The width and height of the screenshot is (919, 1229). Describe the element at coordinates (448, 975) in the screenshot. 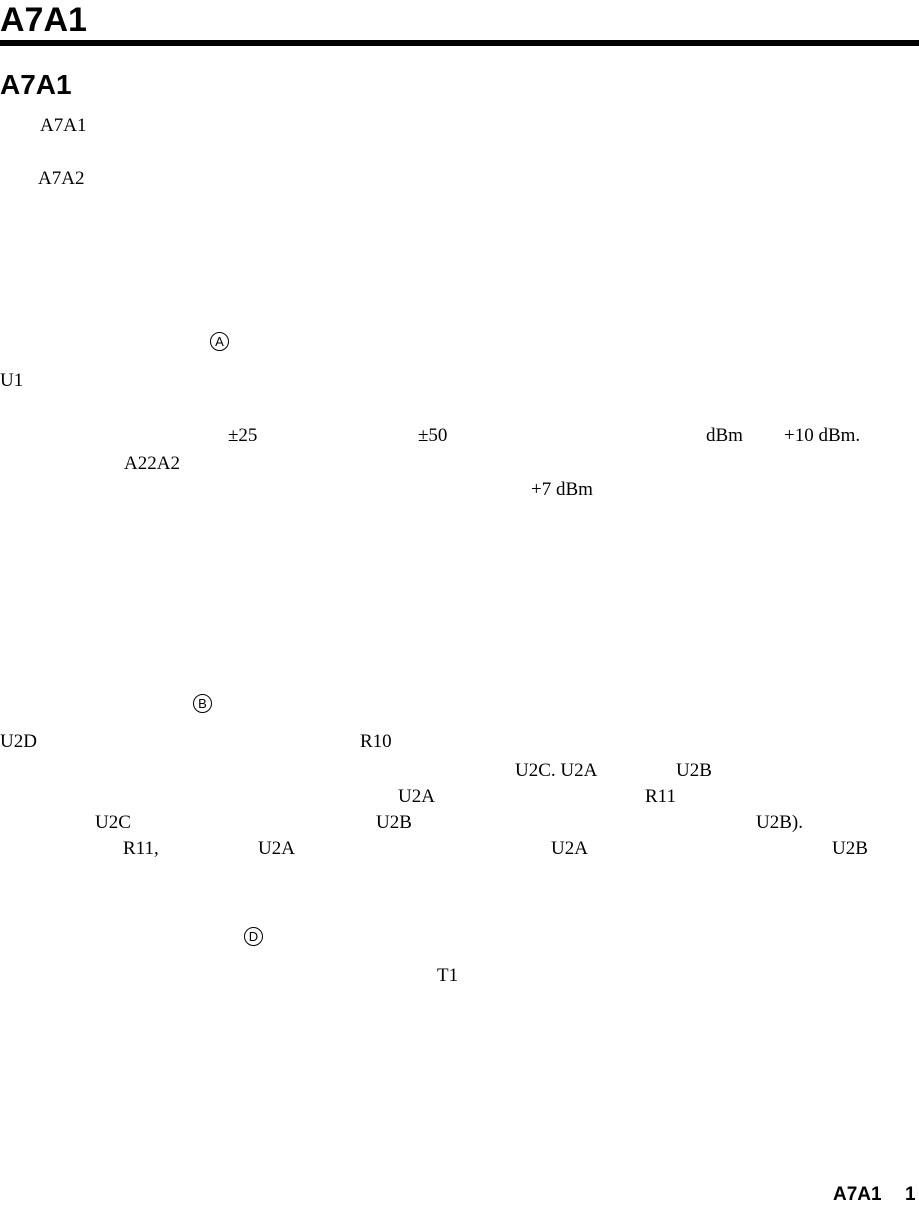

I see `text-fragment: T1` at that location.